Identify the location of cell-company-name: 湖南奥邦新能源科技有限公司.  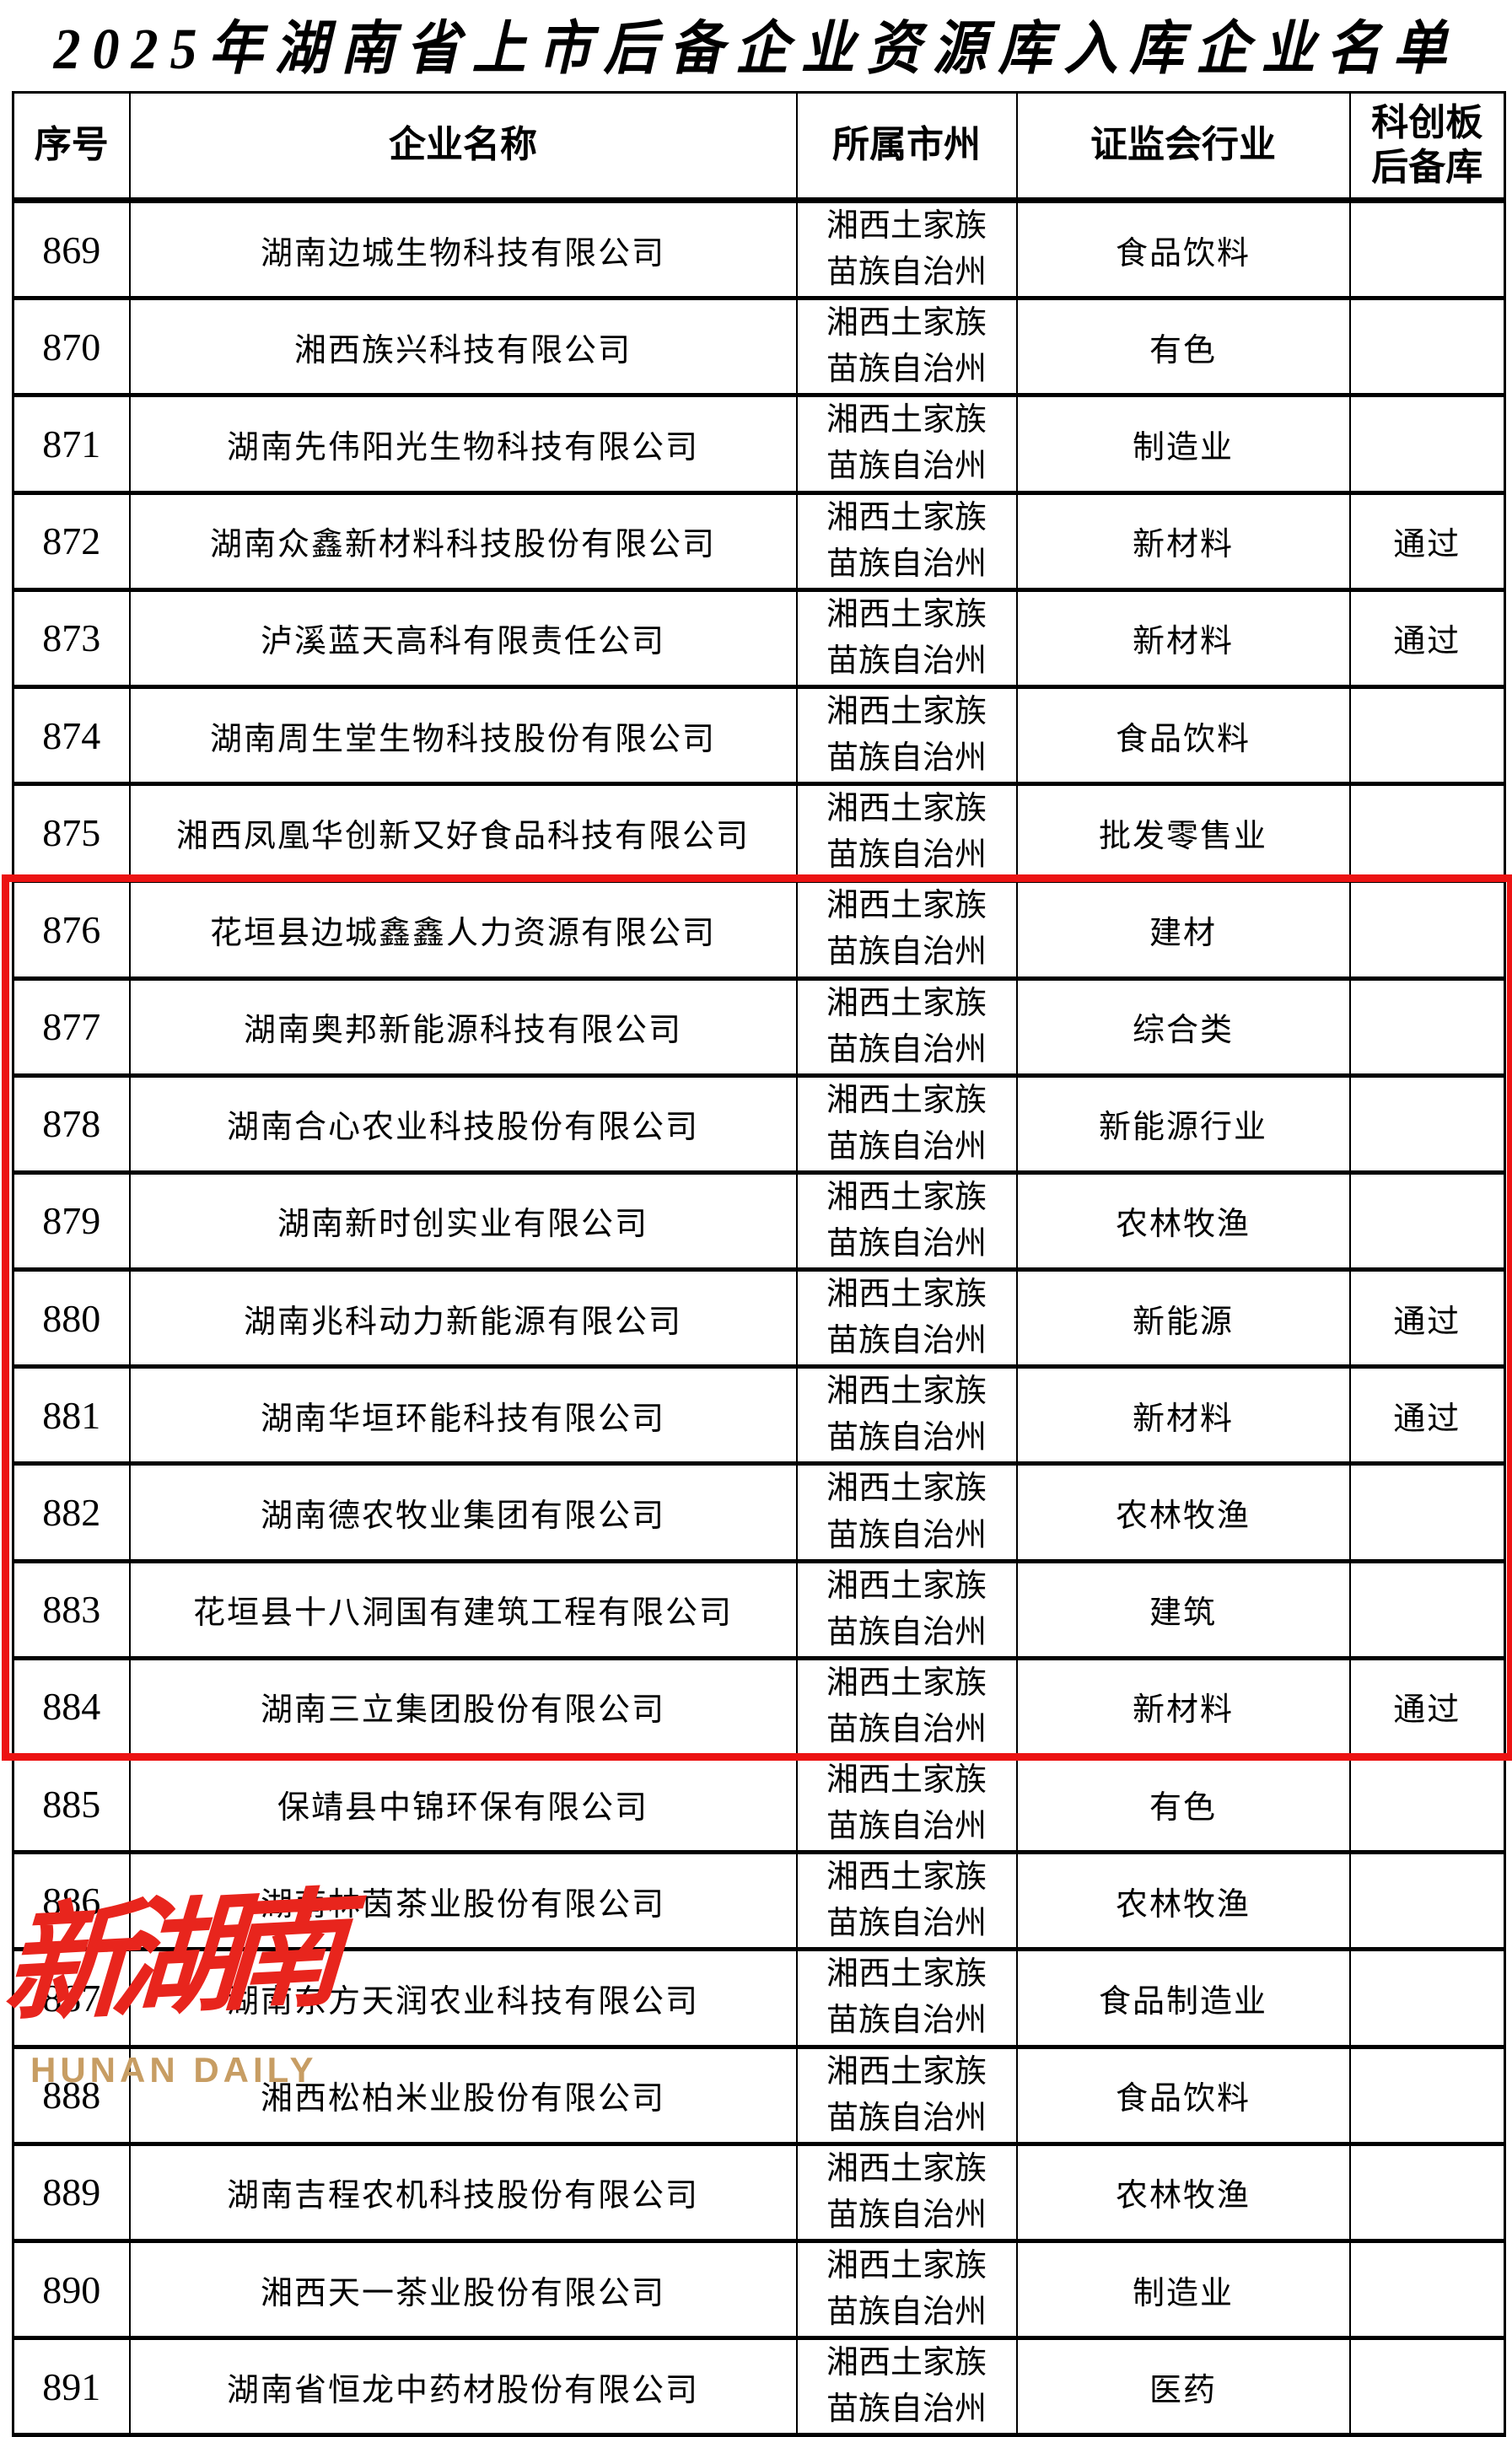
(463, 1027).